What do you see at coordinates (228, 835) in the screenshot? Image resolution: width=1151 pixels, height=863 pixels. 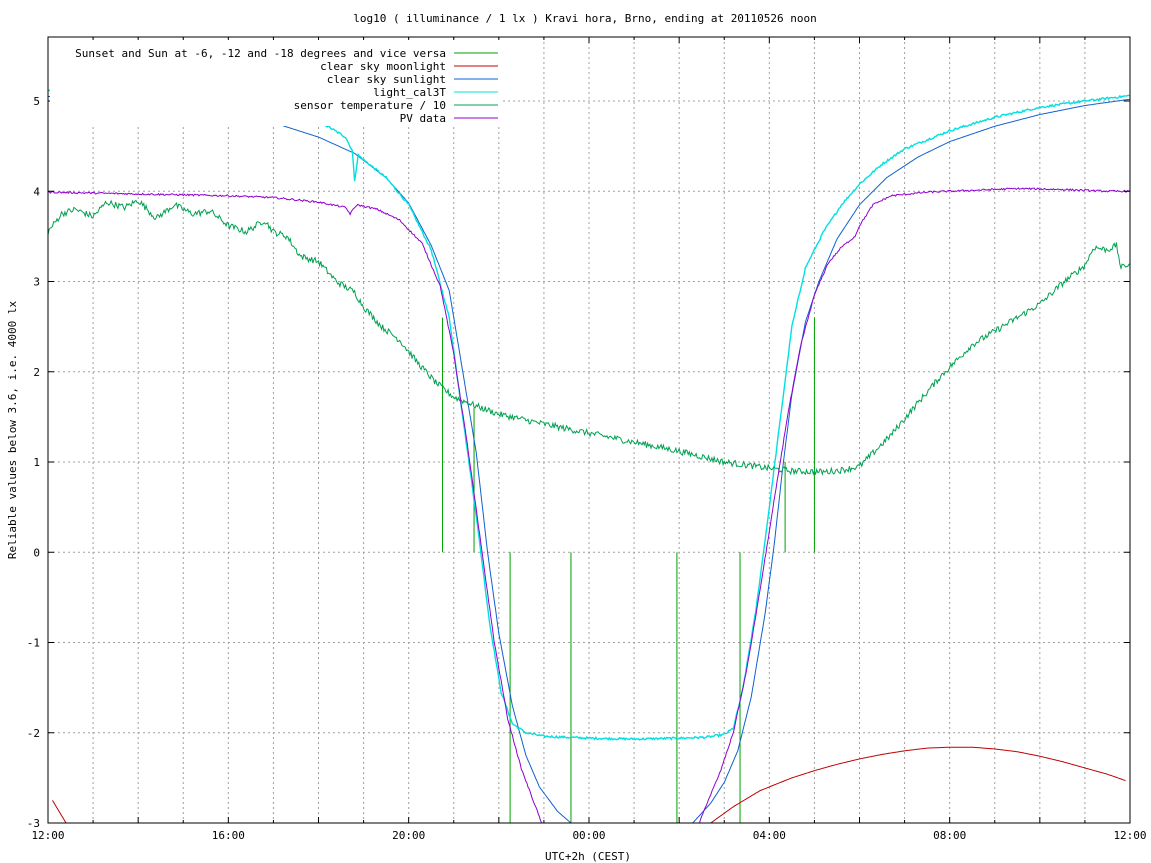 I see `x-tick-label: 16:00` at bounding box center [228, 835].